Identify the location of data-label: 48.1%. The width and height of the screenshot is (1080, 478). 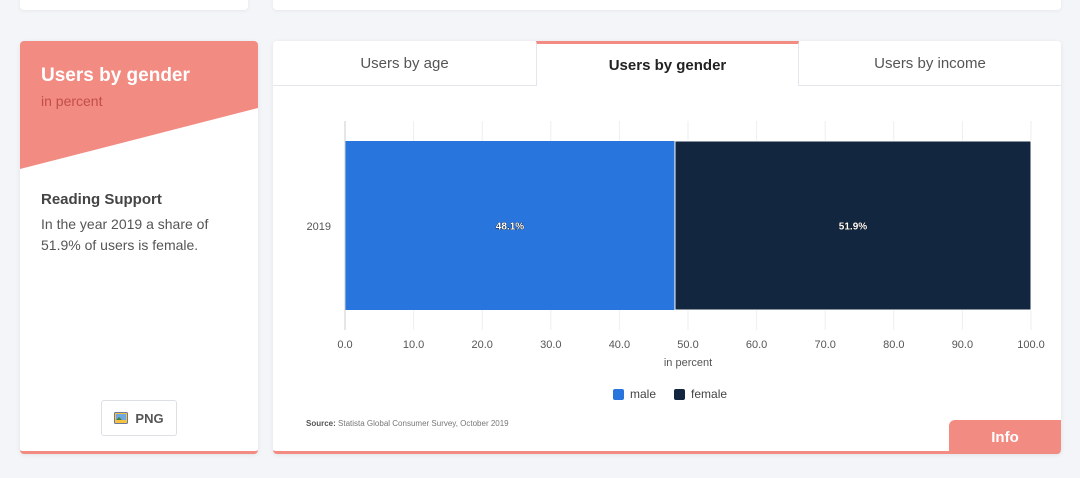
(510, 227).